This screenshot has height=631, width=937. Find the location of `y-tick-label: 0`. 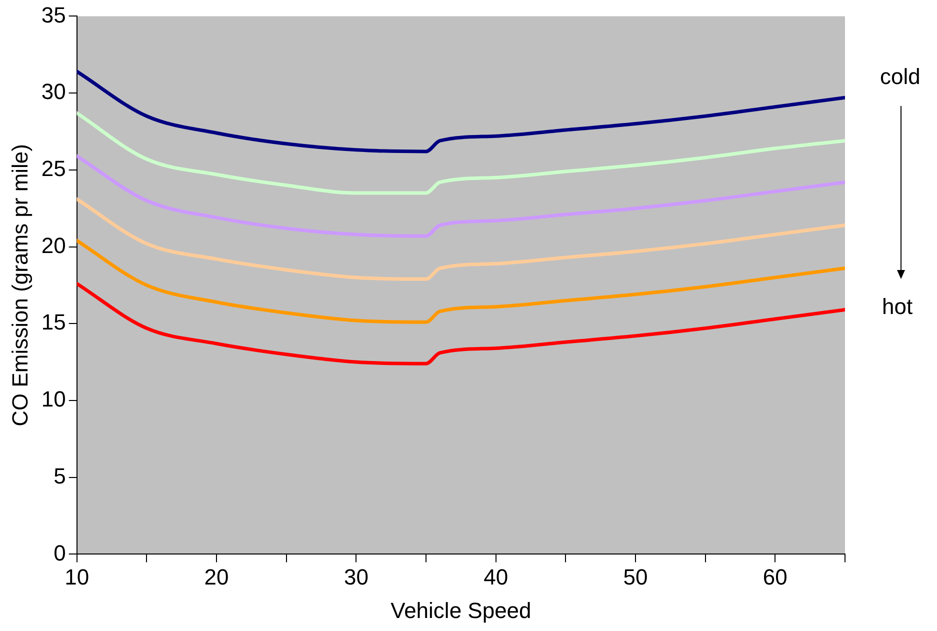

y-tick-label: 0 is located at coordinates (60, 553).